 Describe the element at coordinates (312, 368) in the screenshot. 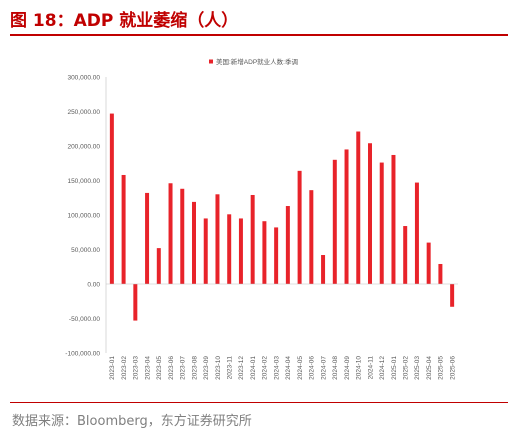

I see `x-tick-label: 2024-06` at that location.